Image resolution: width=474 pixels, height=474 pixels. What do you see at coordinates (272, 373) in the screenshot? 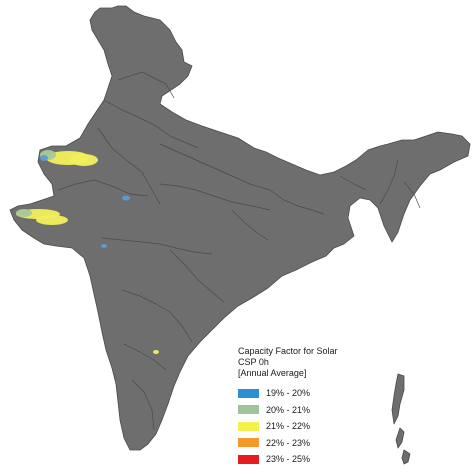
I see `legend-title-line2: [Annual Average]` at bounding box center [272, 373].